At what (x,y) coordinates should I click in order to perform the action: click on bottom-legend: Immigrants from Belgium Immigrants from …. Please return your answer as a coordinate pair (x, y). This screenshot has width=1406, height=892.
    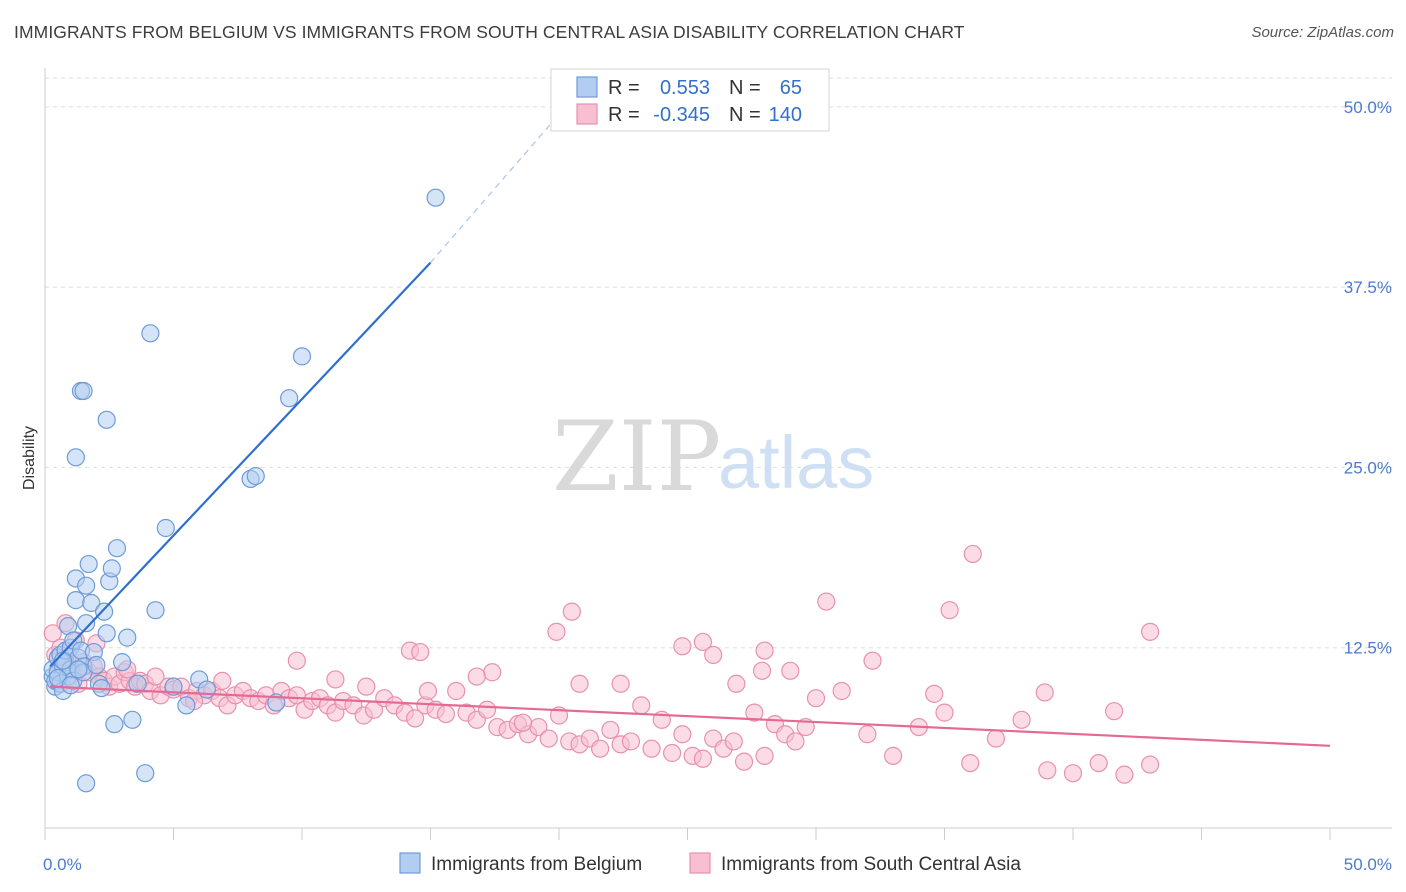
    Looking at the image, I should click on (710, 863).